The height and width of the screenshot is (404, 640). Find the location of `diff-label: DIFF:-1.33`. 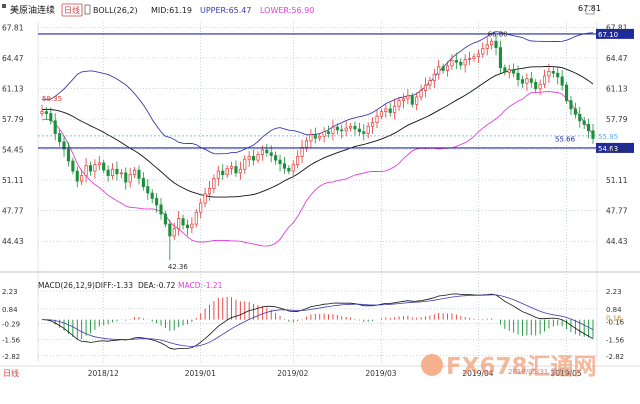

diff-label: DIFF:-1.33 is located at coordinates (114, 285).